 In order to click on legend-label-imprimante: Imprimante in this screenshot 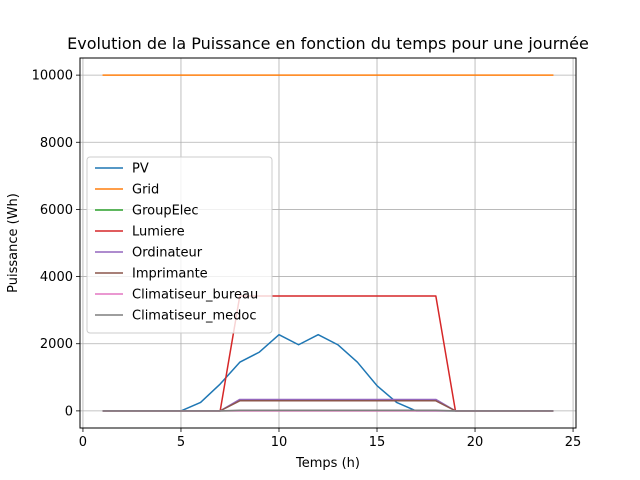, I will do `click(170, 274)`.